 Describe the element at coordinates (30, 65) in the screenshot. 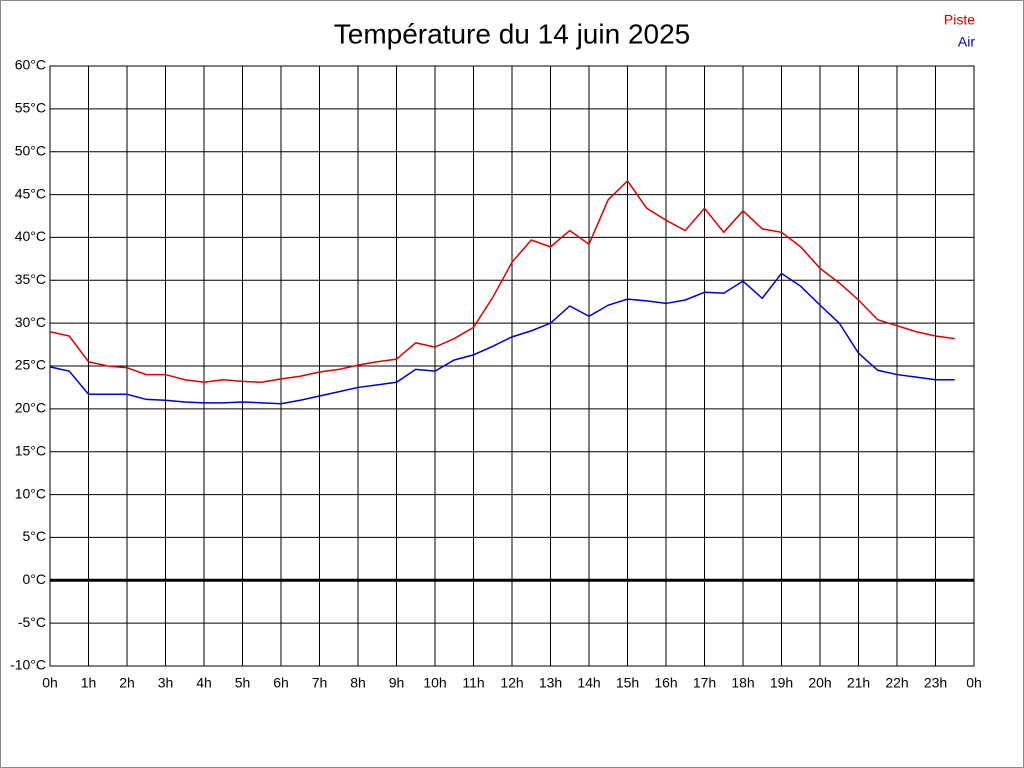

I see `y-tick-label: 60°C` at that location.